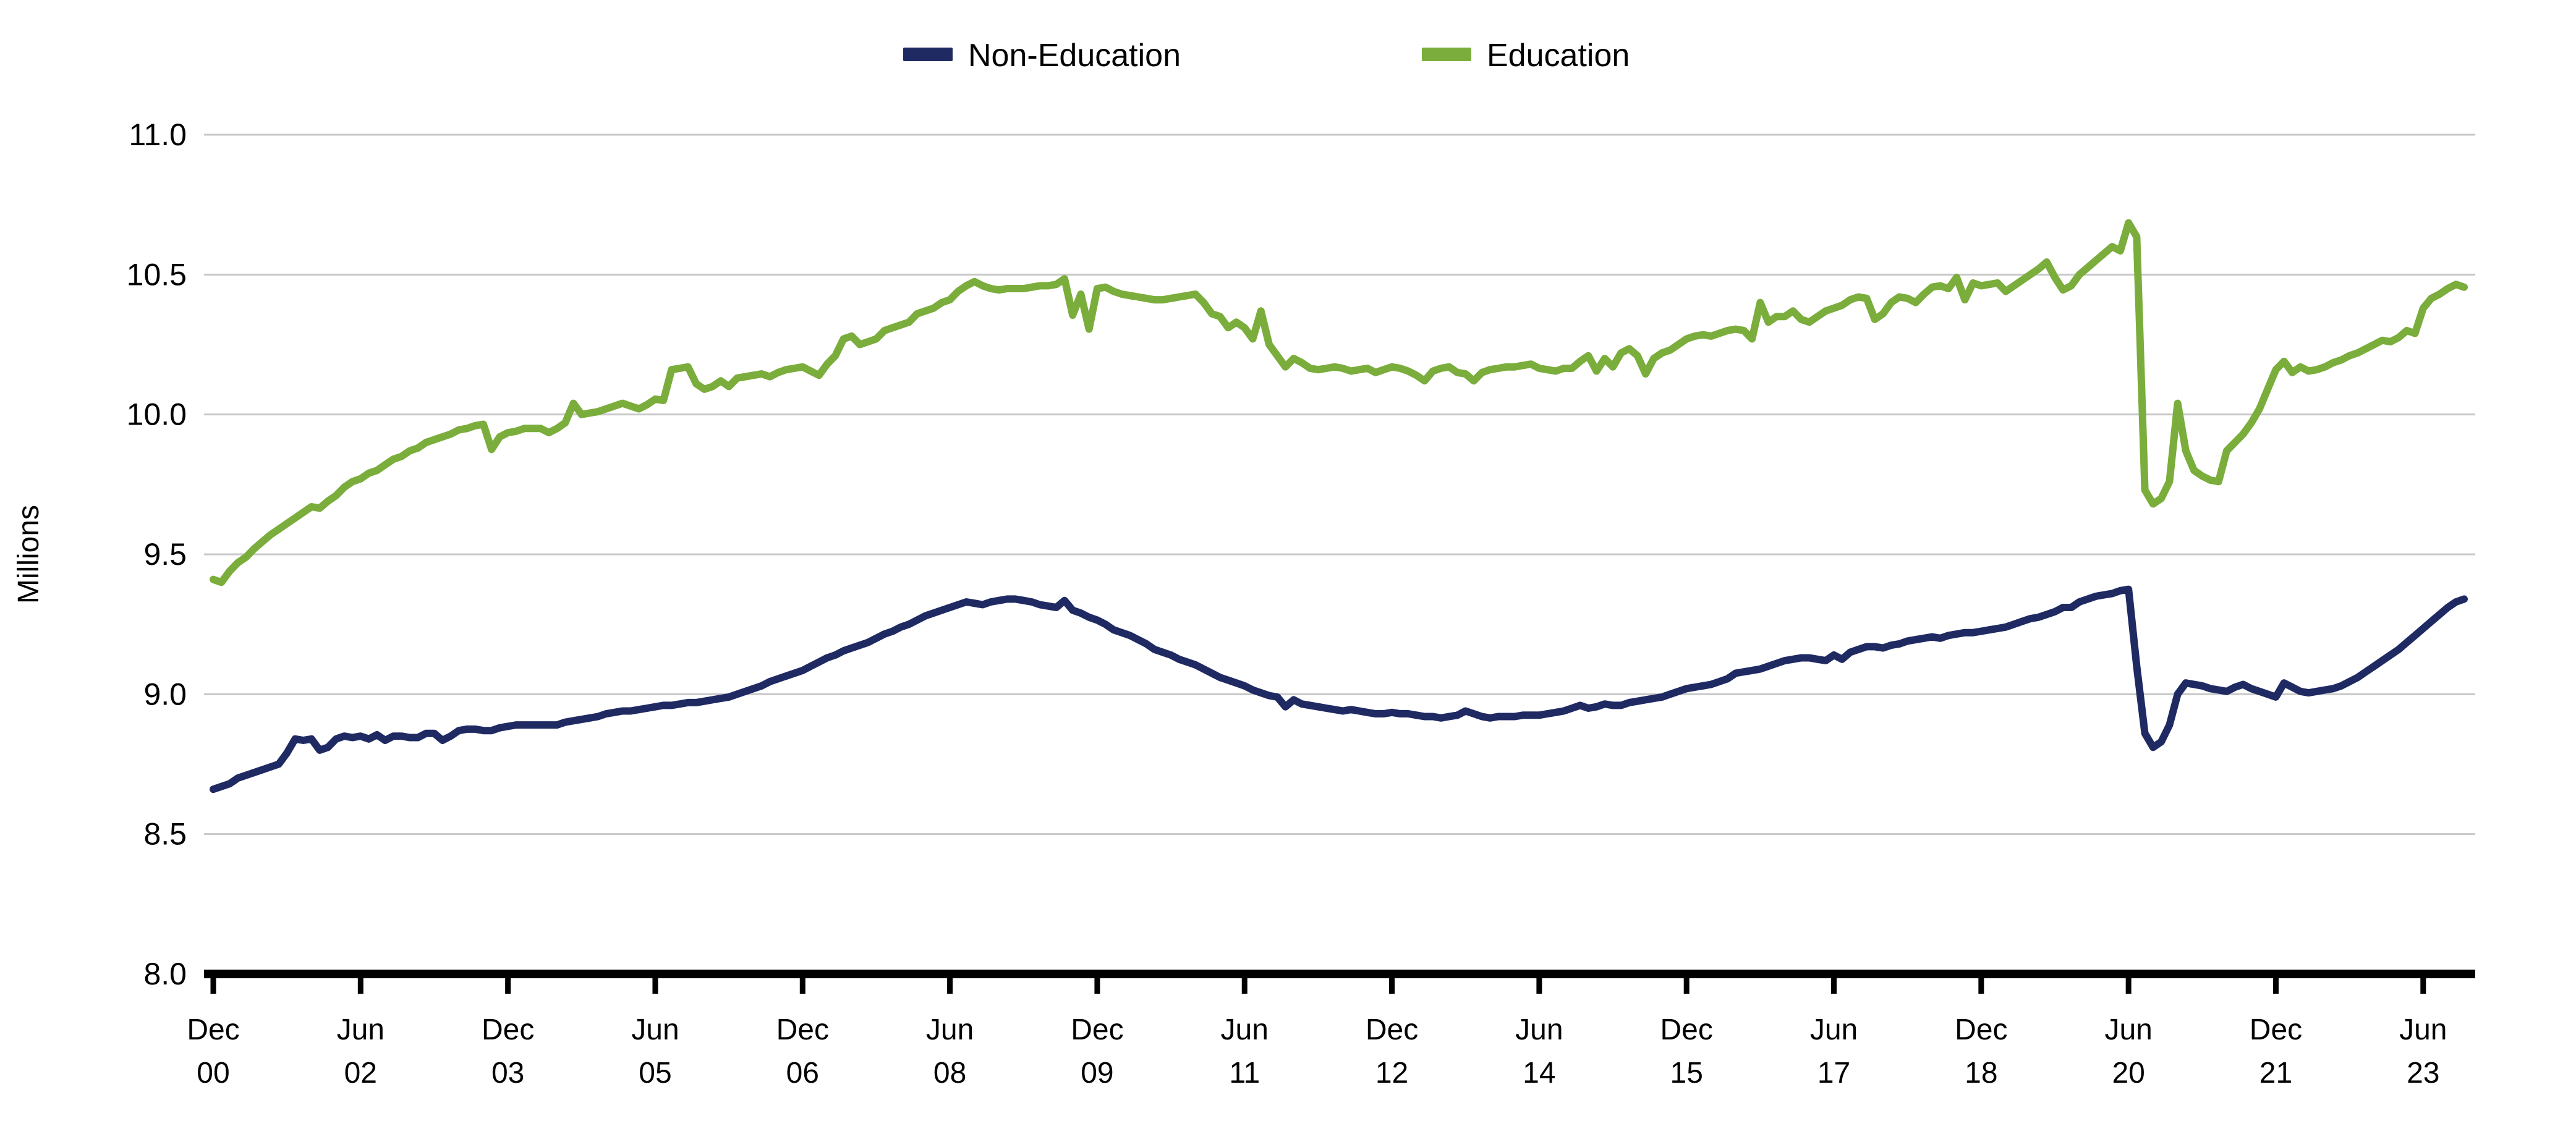 This screenshot has height=1134, width=2576. What do you see at coordinates (1539, 1073) in the screenshot?
I see `x-tick-label-year-jun14: 14` at bounding box center [1539, 1073].